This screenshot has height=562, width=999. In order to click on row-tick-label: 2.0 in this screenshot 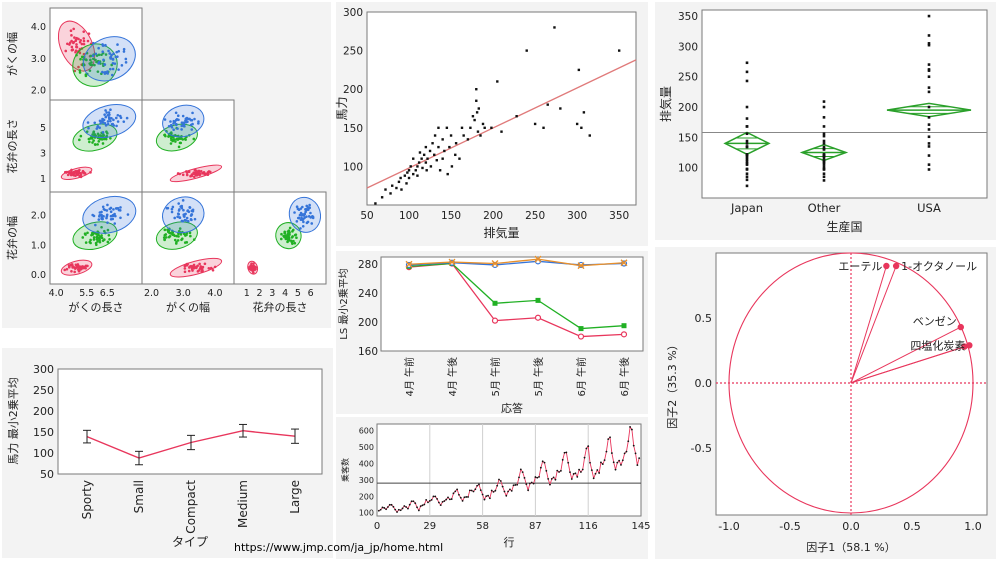, I will do `click(38, 216)`.